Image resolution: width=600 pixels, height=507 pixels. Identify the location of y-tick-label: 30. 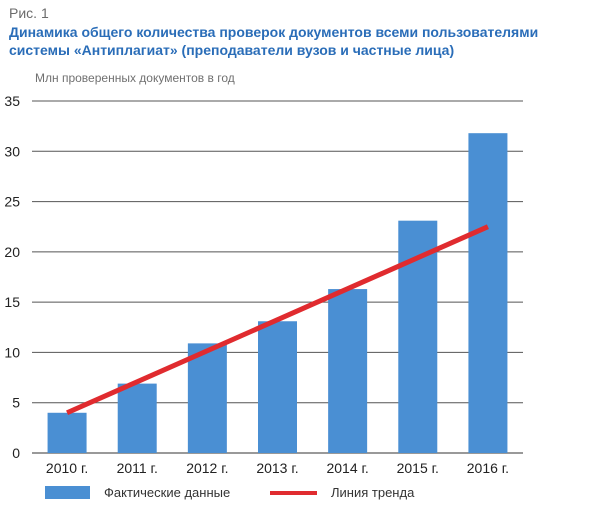
(12, 151).